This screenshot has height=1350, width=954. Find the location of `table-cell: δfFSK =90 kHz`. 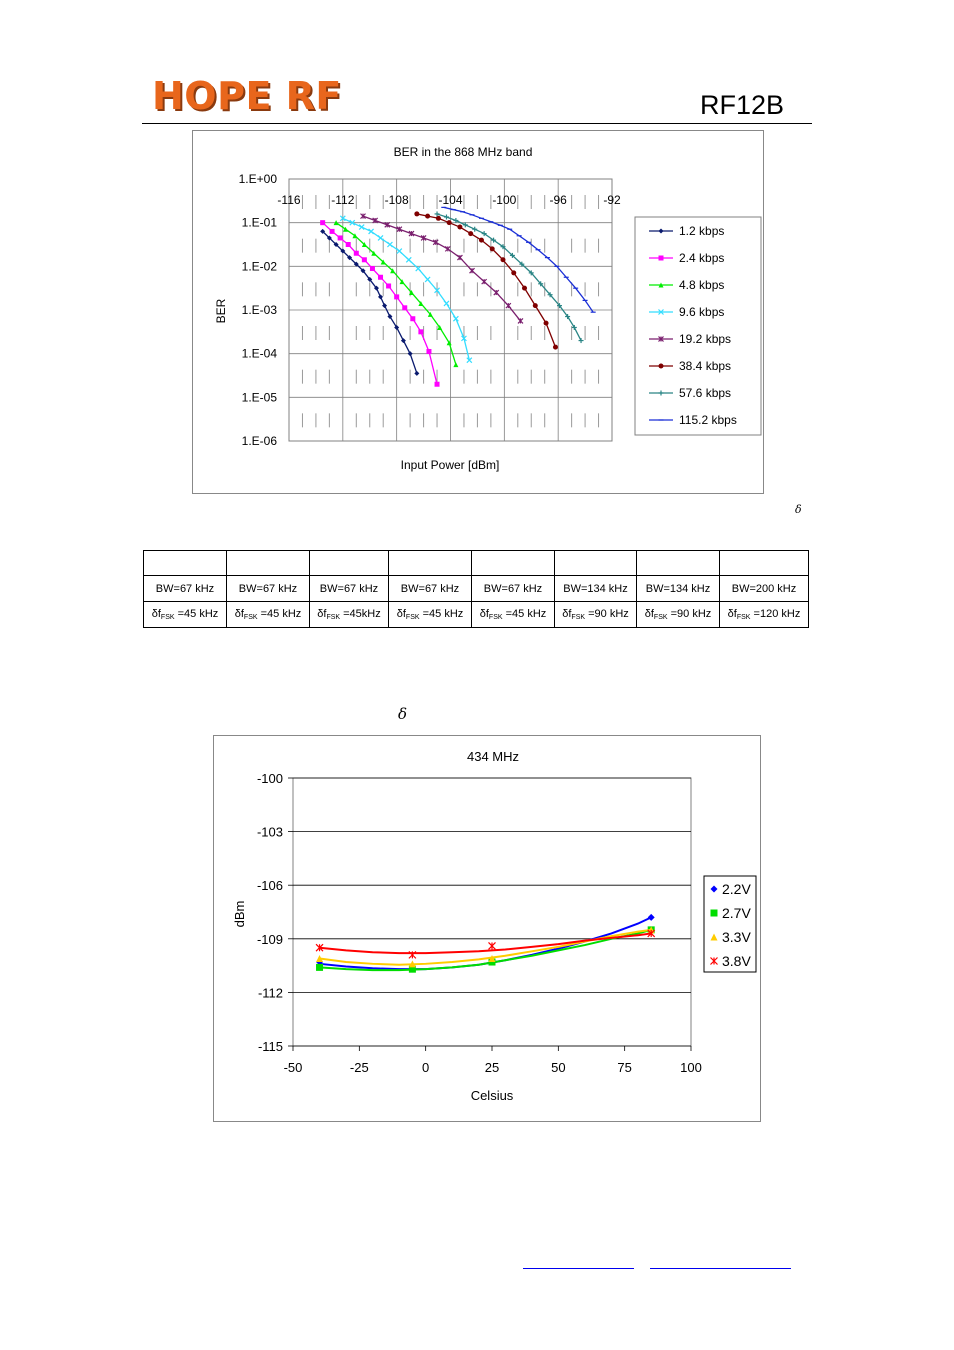

table-cell: δfFSK =90 kHz is located at coordinates (678, 614).